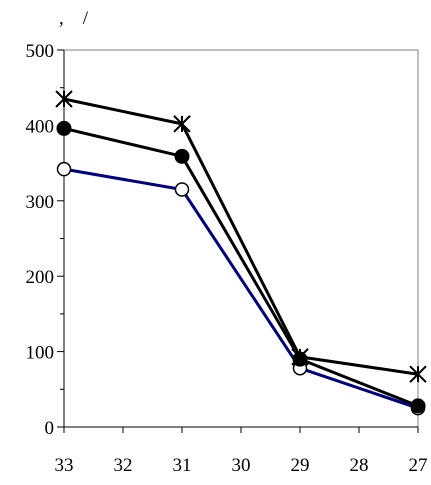 The height and width of the screenshot is (485, 431). I want to click on x-tick-label: 30, so click(241, 465).